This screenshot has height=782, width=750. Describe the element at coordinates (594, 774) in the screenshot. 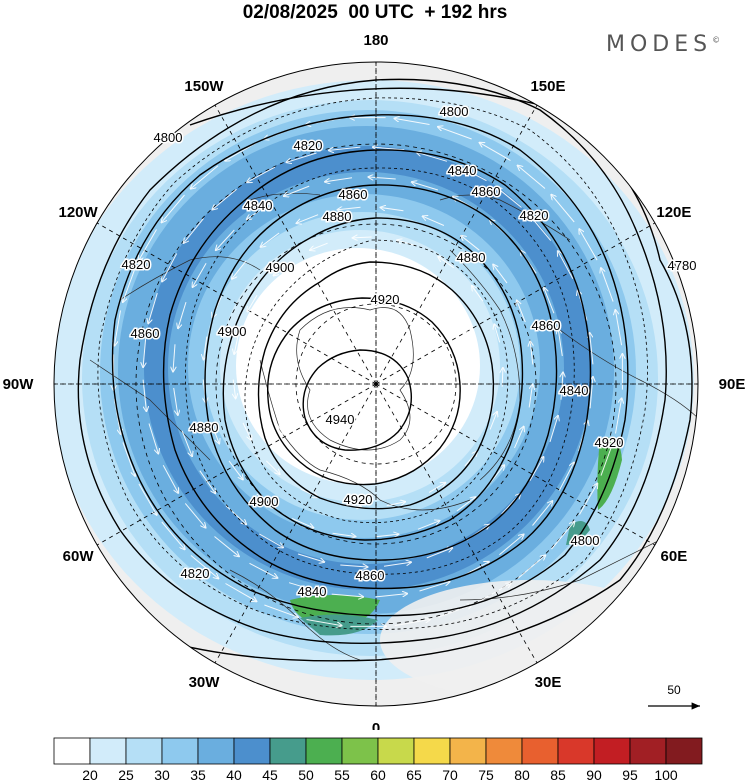

I see `colorbar-label: 90` at that location.